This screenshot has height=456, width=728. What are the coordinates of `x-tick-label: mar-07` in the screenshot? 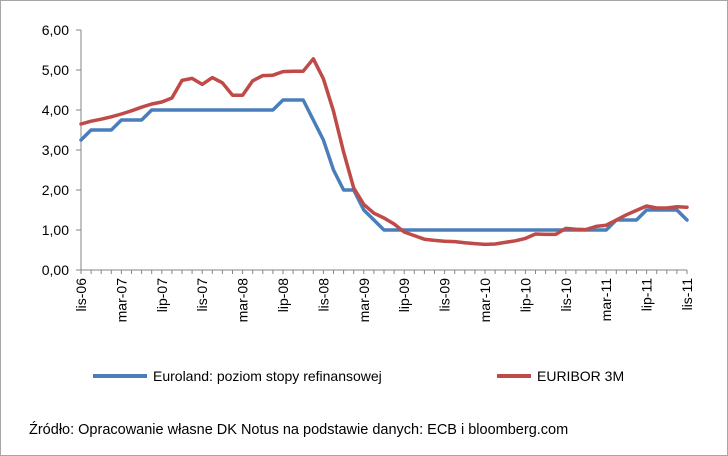 It's located at (121, 300).